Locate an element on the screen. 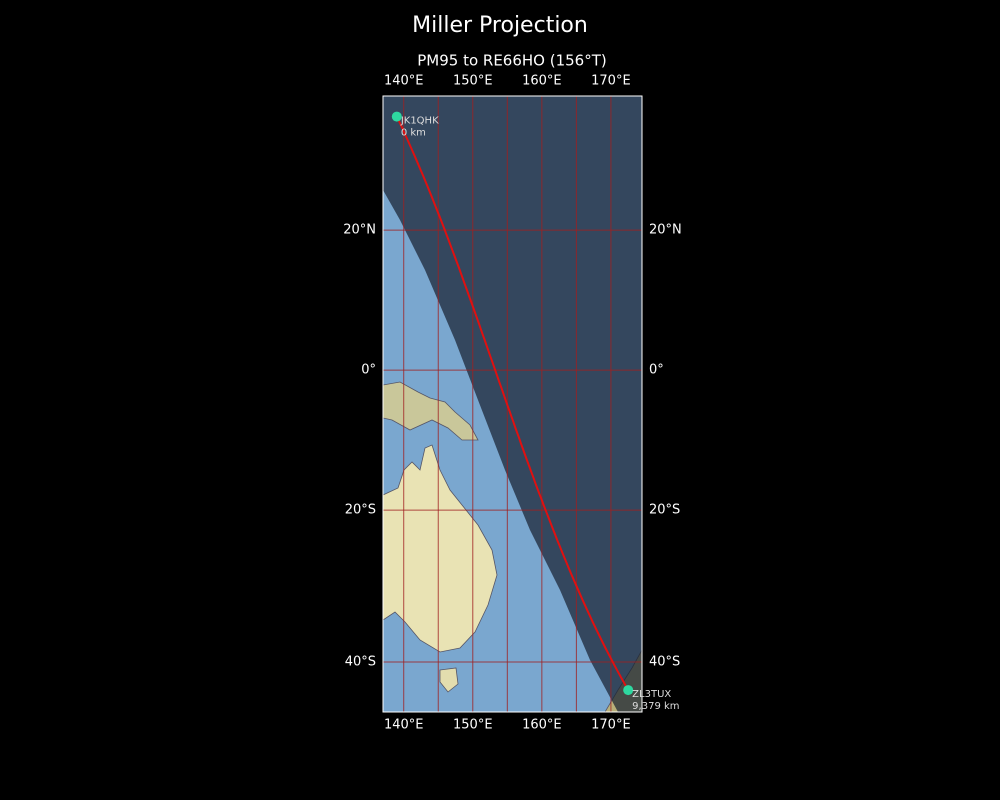 The image size is (1000, 800). lon-label-bottom: 170°E is located at coordinates (611, 725).